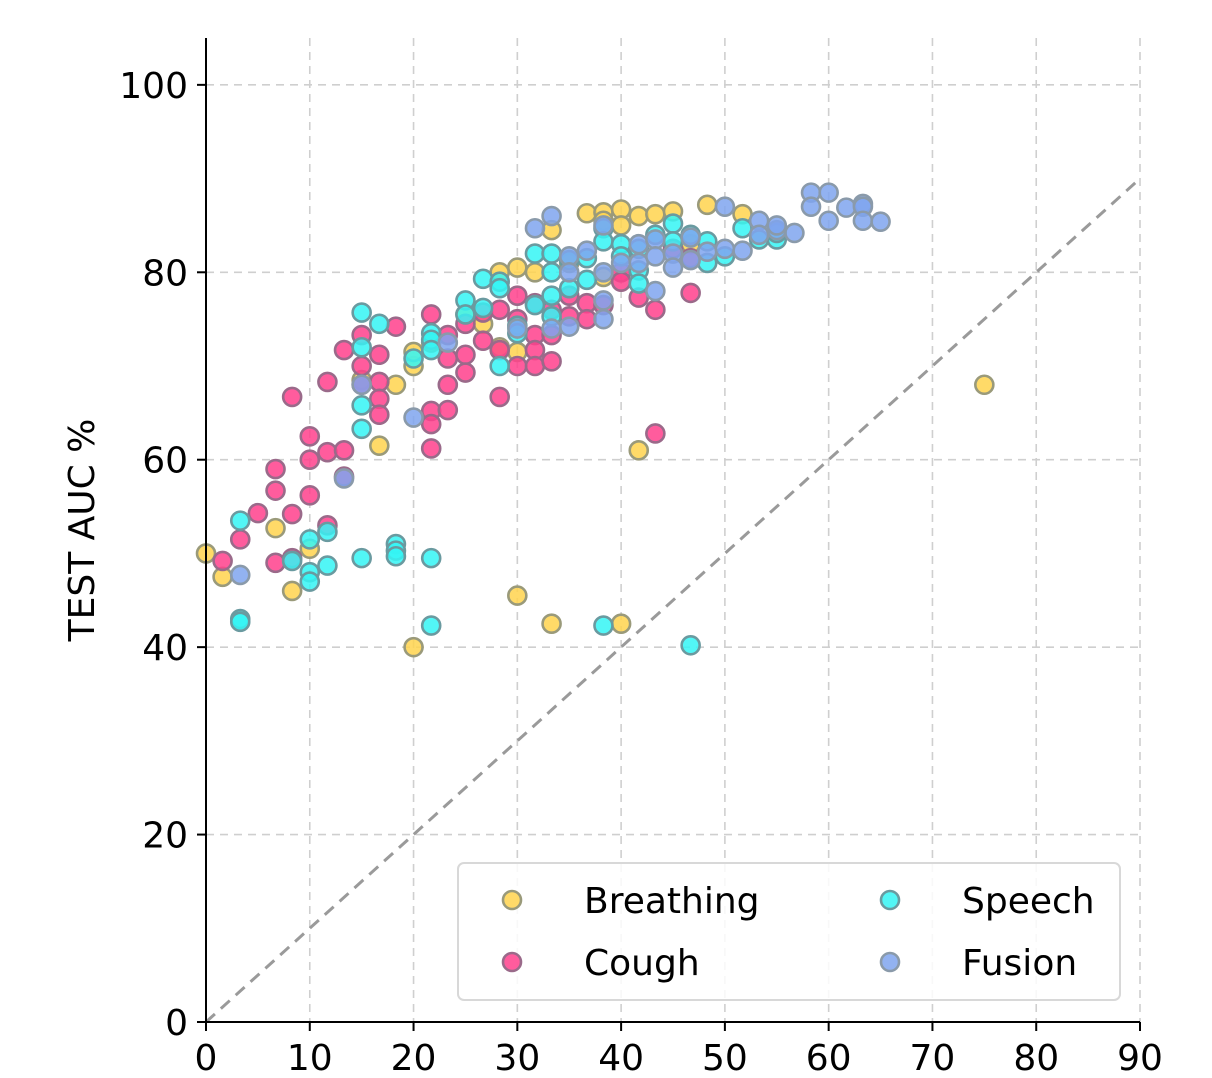 The image size is (1212, 1078). Describe the element at coordinates (414, 1058) in the screenshot. I see `x-tick-label-20: 20` at that location.